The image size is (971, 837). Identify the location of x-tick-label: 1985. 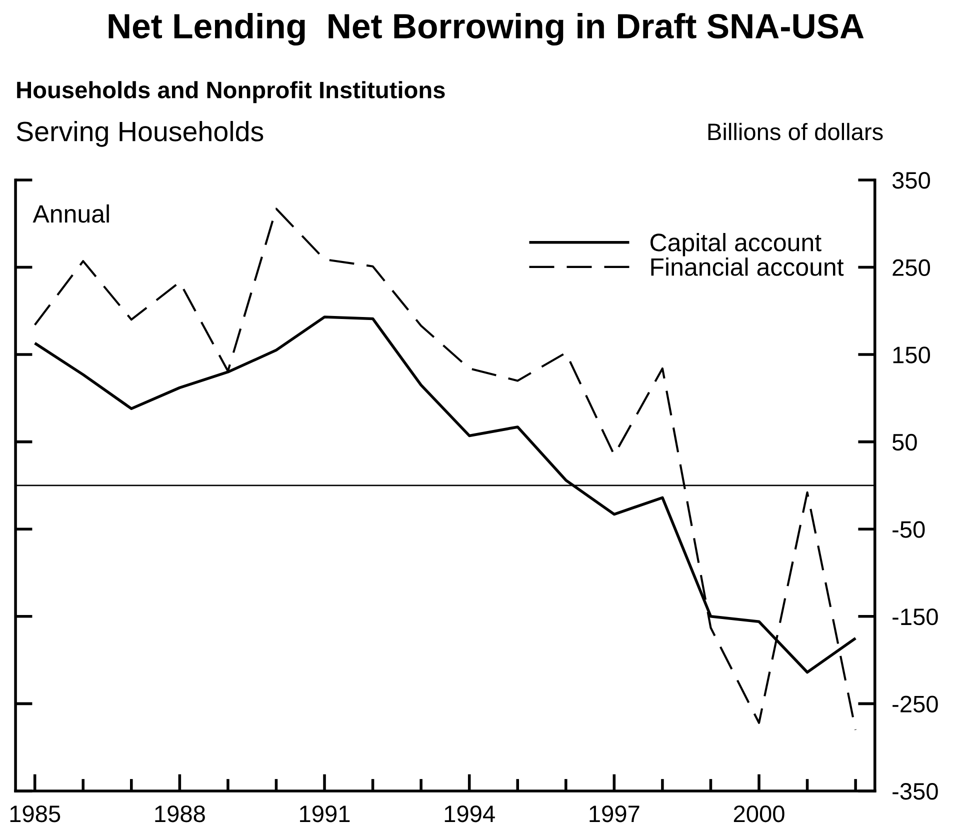
(35, 813).